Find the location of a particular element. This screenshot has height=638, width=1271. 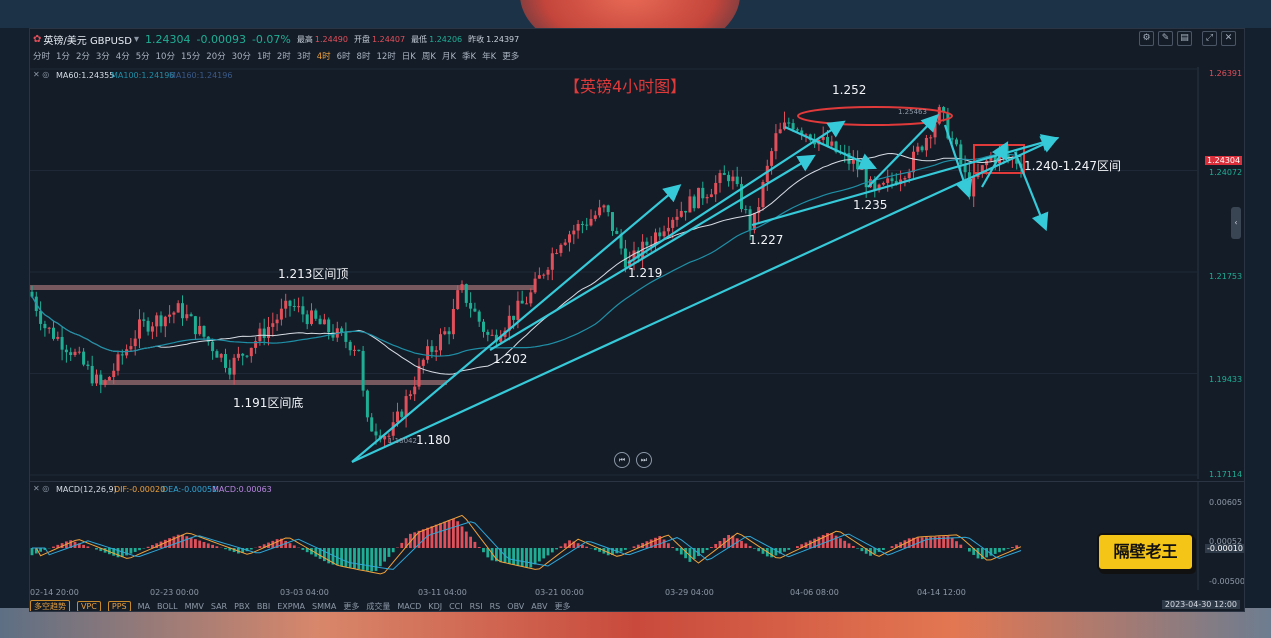

close-icon: ✕ is located at coordinates (1228, 38).